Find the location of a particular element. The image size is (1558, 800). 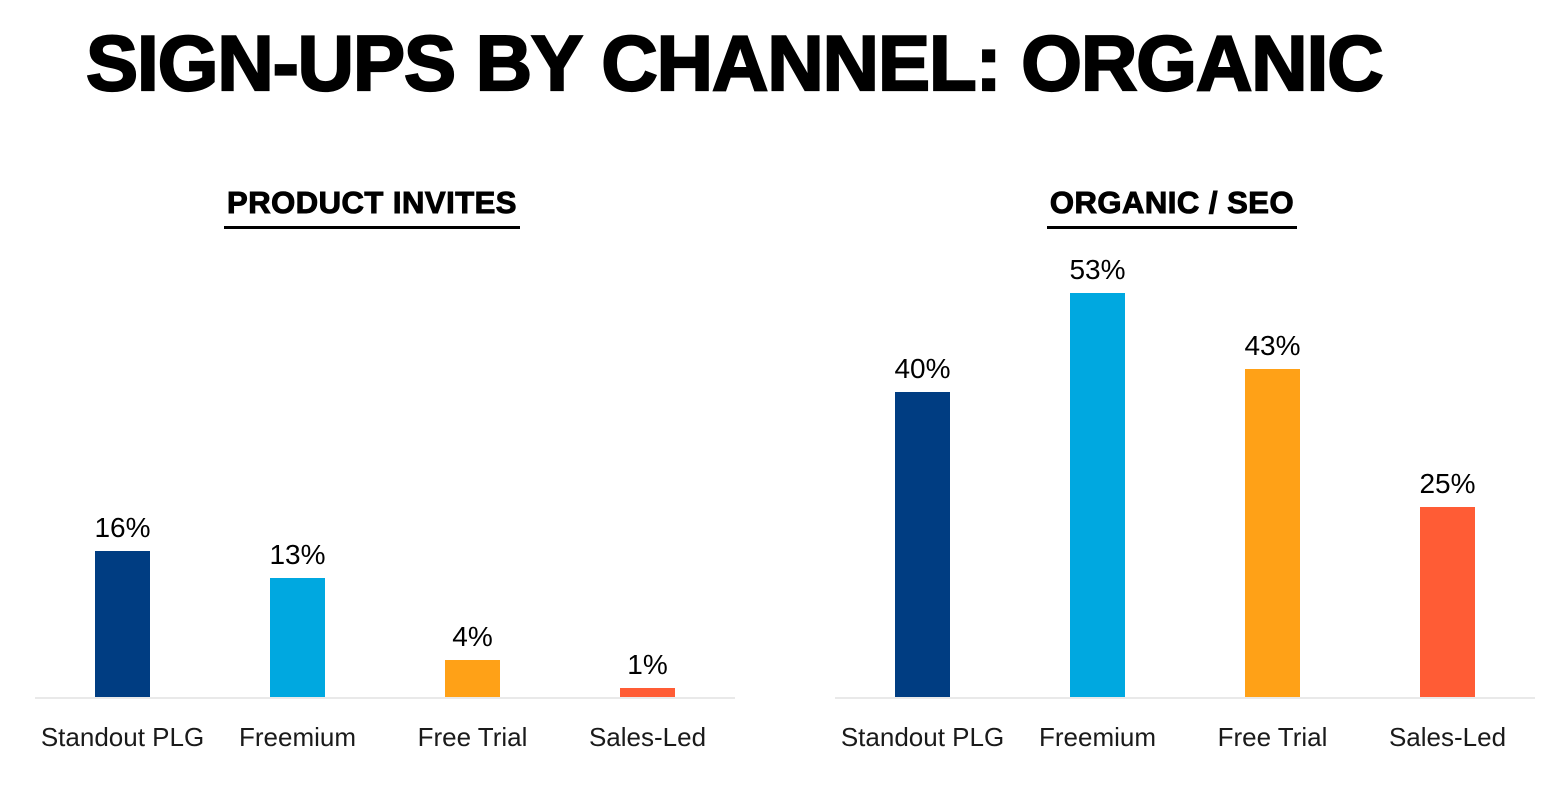

bar-group-standout-plg: 40% is located at coordinates (922, 526).